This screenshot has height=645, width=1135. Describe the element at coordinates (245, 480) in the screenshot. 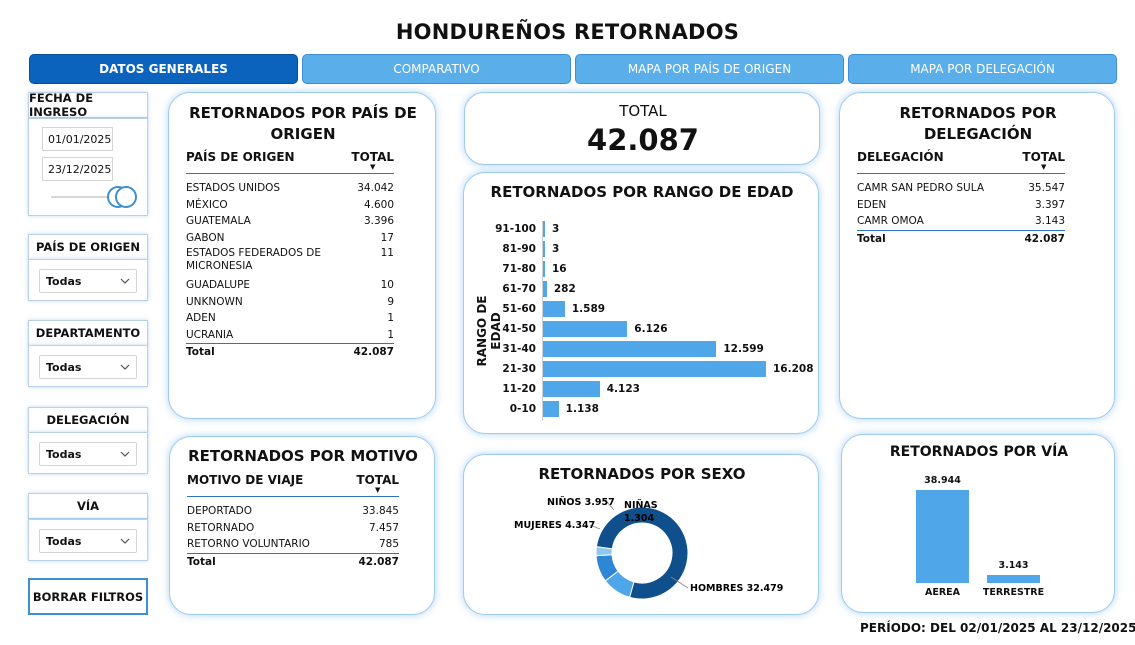

I see `col-motivo-header: MOTIVO DE VIAJE` at that location.